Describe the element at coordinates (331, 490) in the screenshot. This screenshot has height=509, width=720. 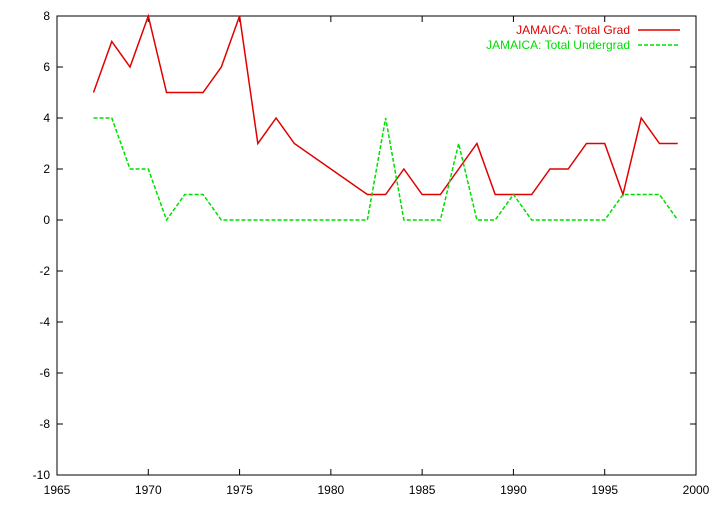
I see `x-tick-label: 1980` at that location.